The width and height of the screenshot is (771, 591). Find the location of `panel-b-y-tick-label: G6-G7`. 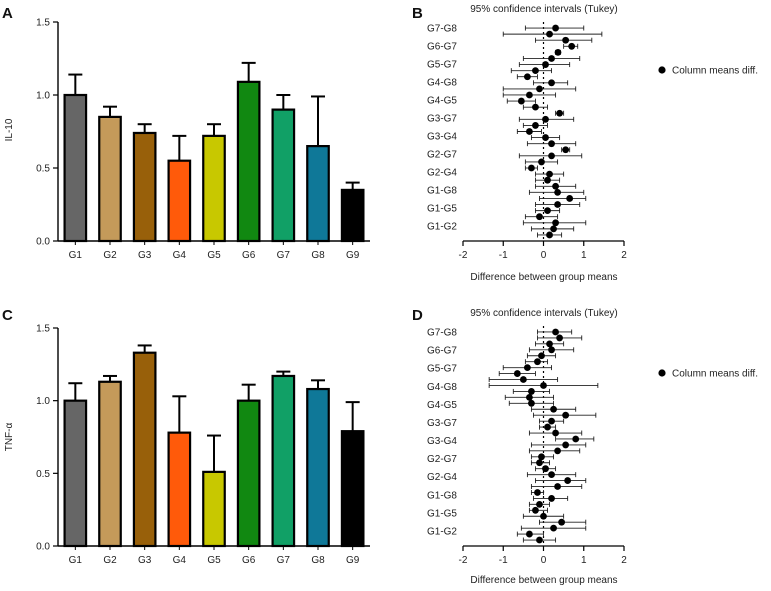

panel-b-y-tick-label: G6-G7 is located at coordinates (442, 47).